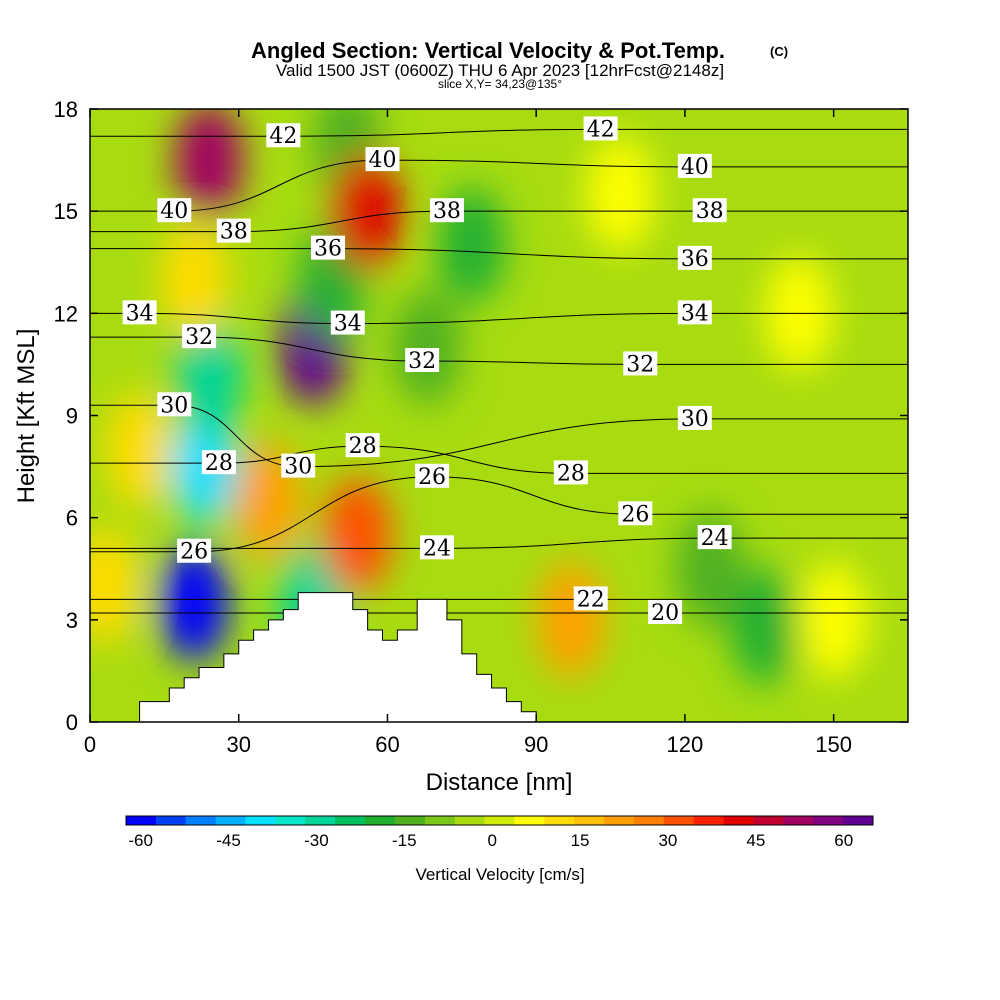 This screenshot has height=1000, width=1000. I want to click on y-tick-label-9: 9, so click(72, 416).